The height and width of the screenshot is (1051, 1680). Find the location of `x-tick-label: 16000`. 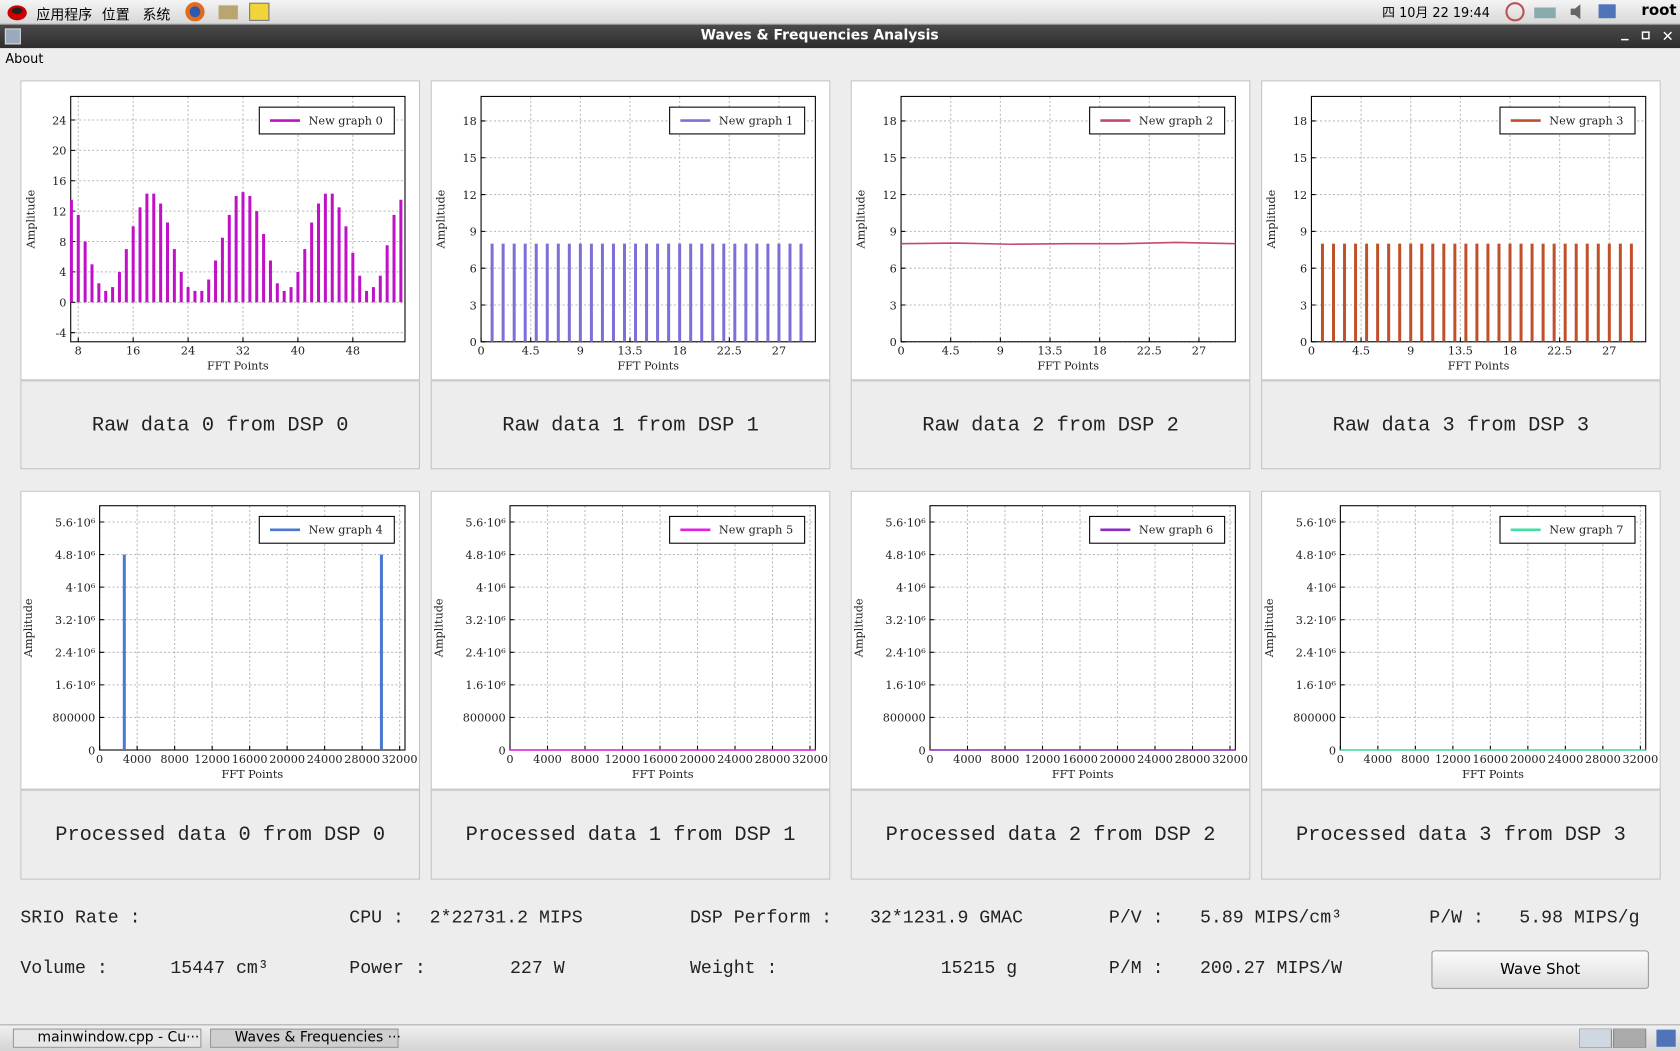

x-tick-label: 16000 is located at coordinates (1490, 759).